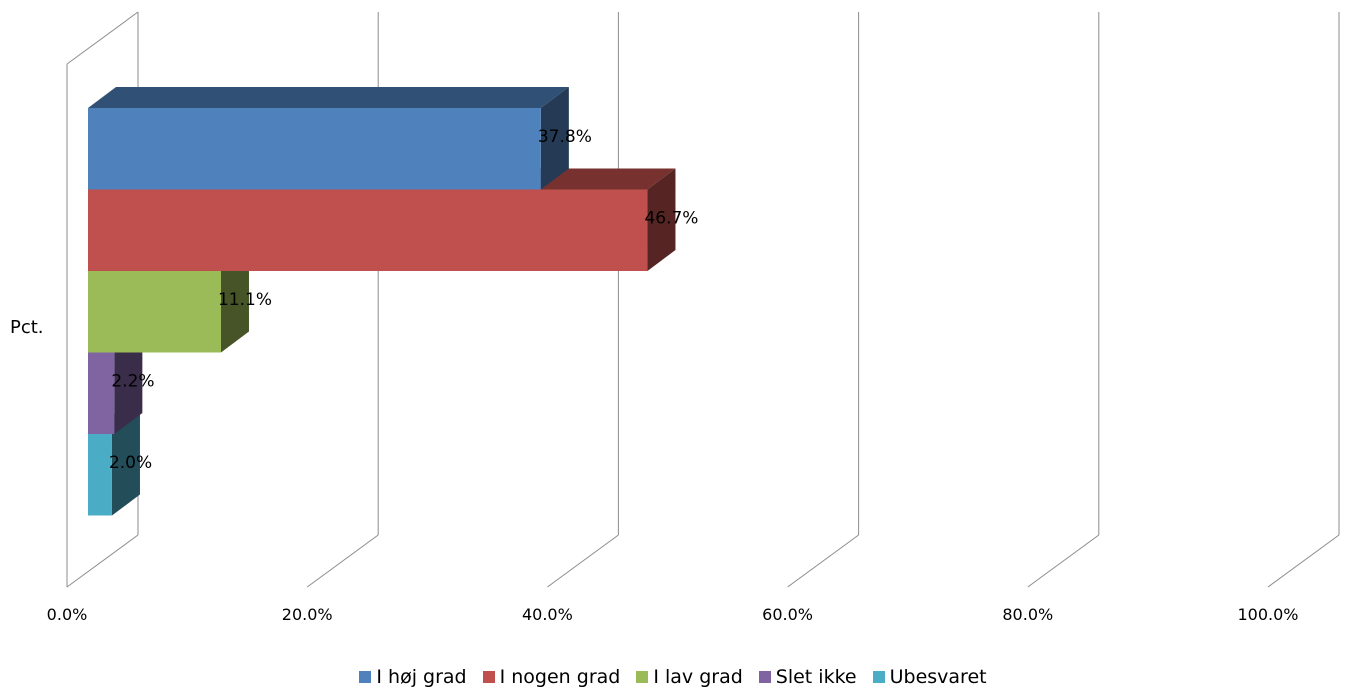 This screenshot has height=698, width=1346. What do you see at coordinates (787, 614) in the screenshot?
I see `x-tick-label: 60.0%` at bounding box center [787, 614].